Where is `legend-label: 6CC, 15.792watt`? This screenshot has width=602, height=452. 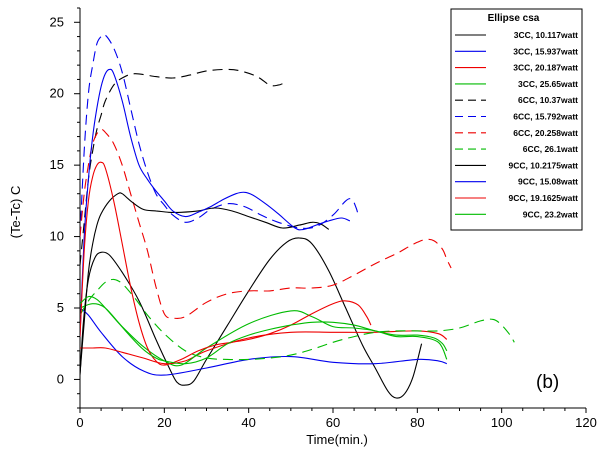 legend-label: 6CC, 15.792watt is located at coordinates (545, 117).